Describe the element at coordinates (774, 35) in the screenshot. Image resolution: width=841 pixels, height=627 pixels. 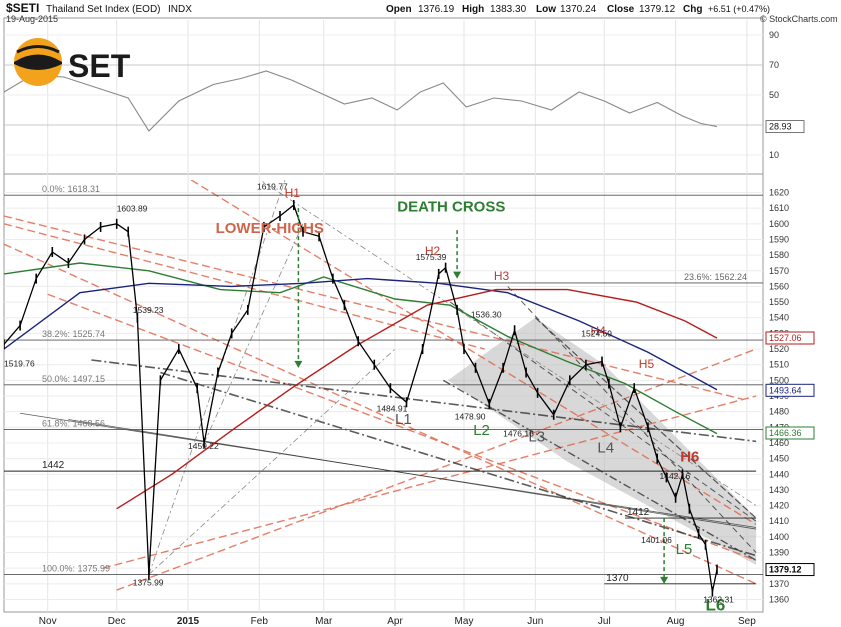
I see `rsi-tick-label: 90` at that location.